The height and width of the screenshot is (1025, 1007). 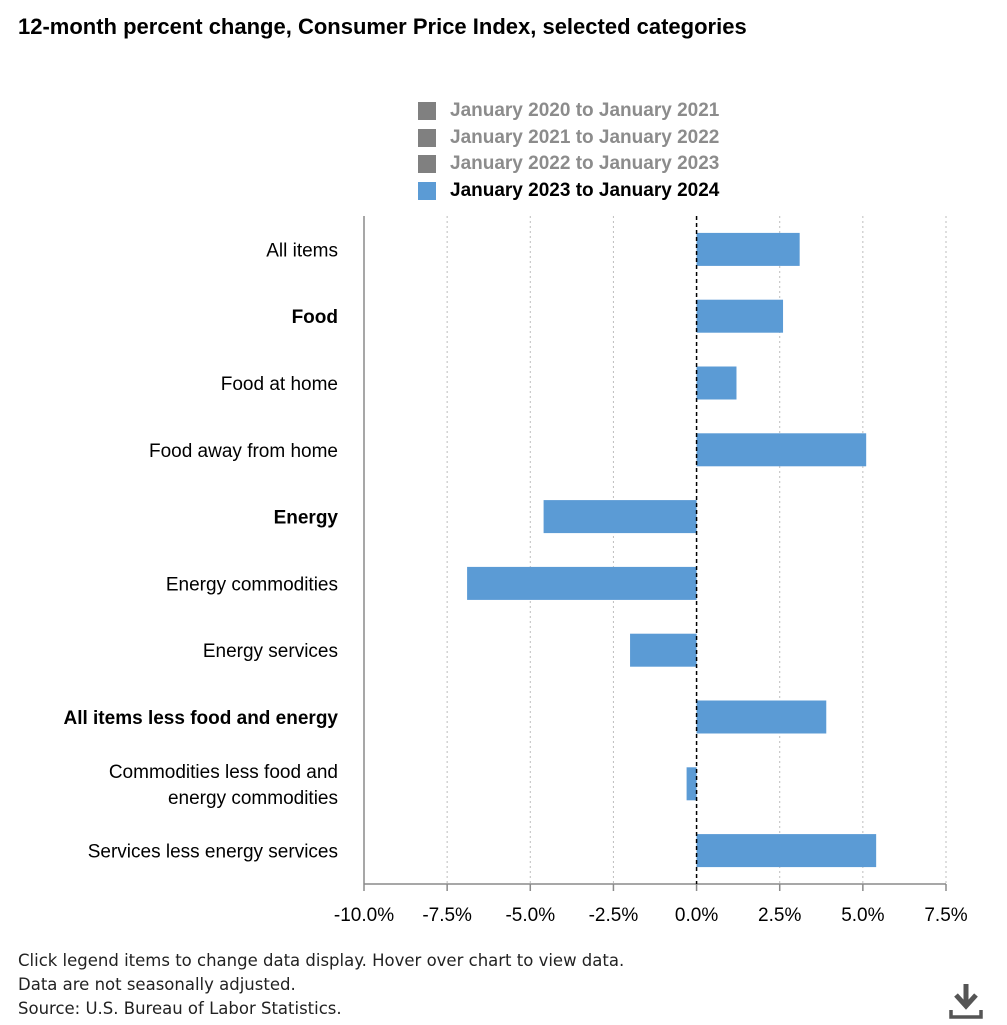 I want to click on category-label: All items less food and energy, so click(x=200, y=718).